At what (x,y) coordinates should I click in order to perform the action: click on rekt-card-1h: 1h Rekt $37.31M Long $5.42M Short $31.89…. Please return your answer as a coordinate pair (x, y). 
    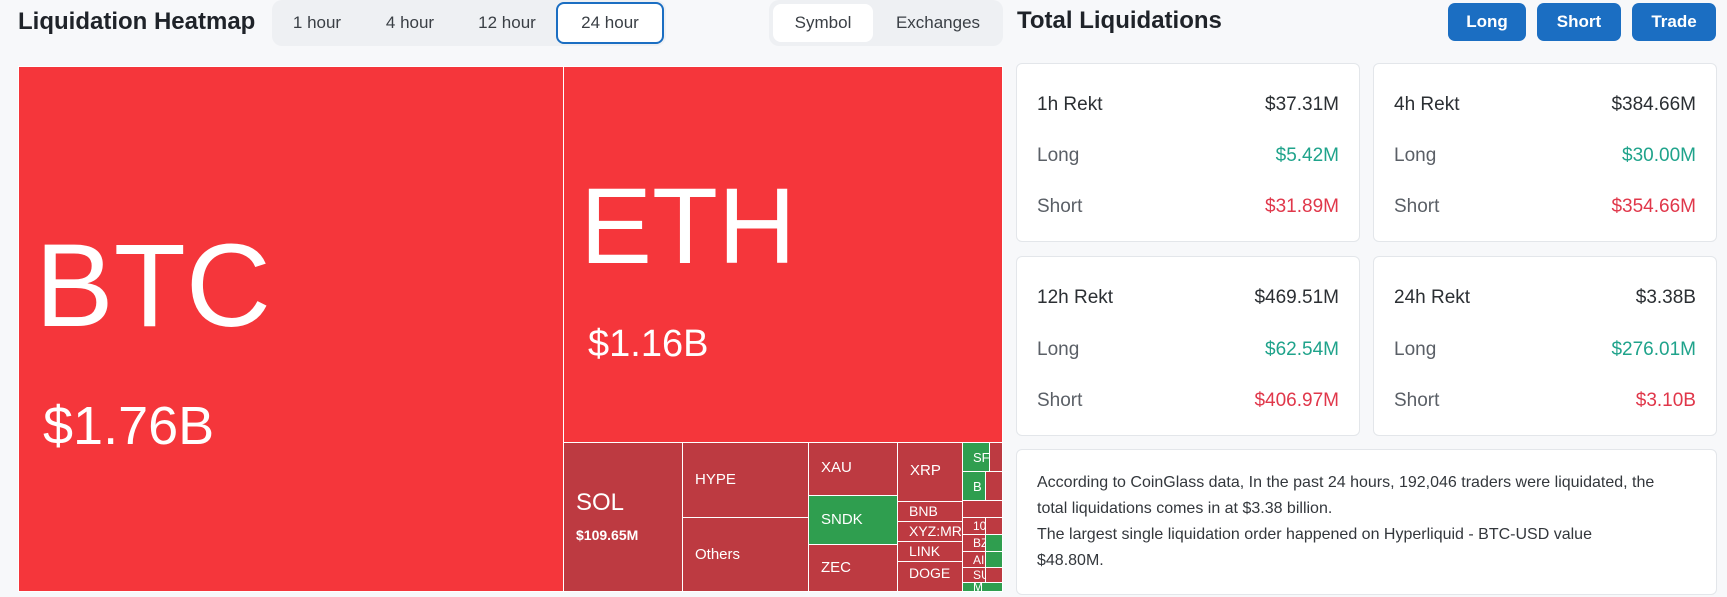
    Looking at the image, I should click on (1188, 152).